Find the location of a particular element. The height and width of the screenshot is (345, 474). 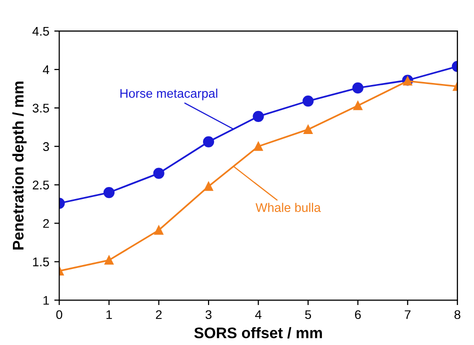

y-axis-title: Penetration depth / mm is located at coordinates (19, 166).